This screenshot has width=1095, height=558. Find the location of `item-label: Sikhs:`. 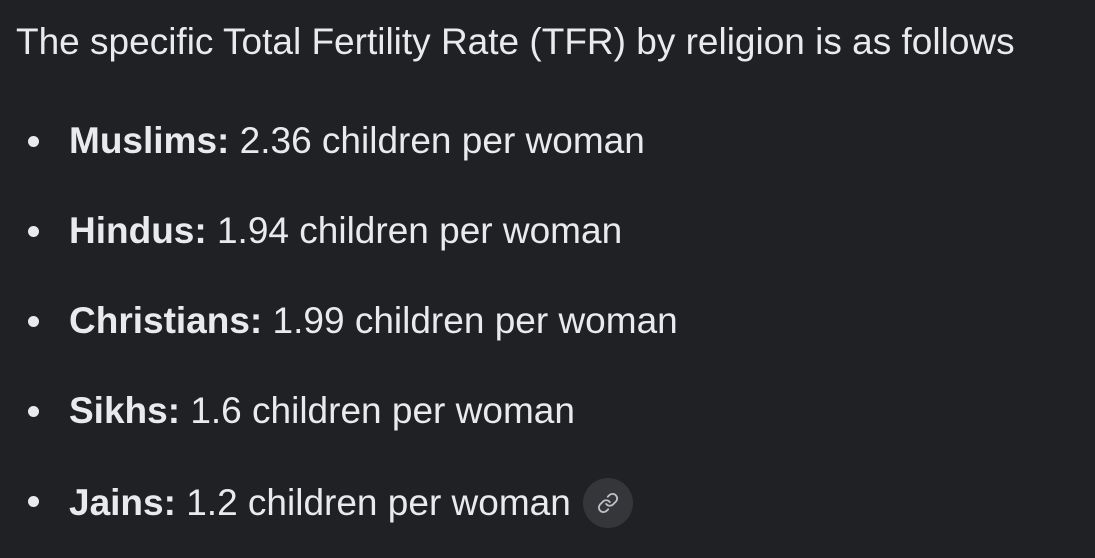

item-label: Sikhs: is located at coordinates (125, 410).